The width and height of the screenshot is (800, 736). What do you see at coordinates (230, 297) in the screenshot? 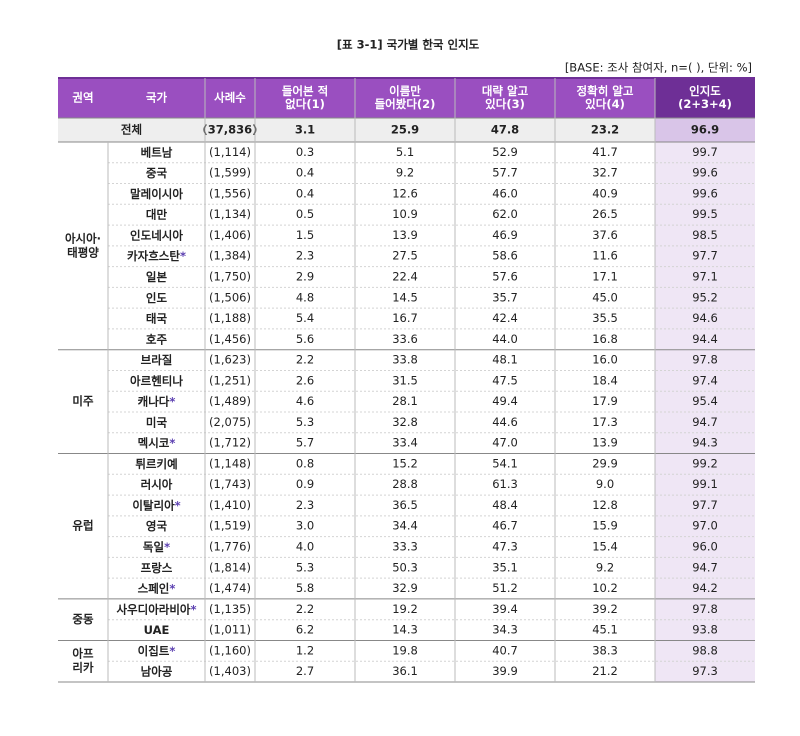
I see `sample-size: (1,506)` at bounding box center [230, 297].